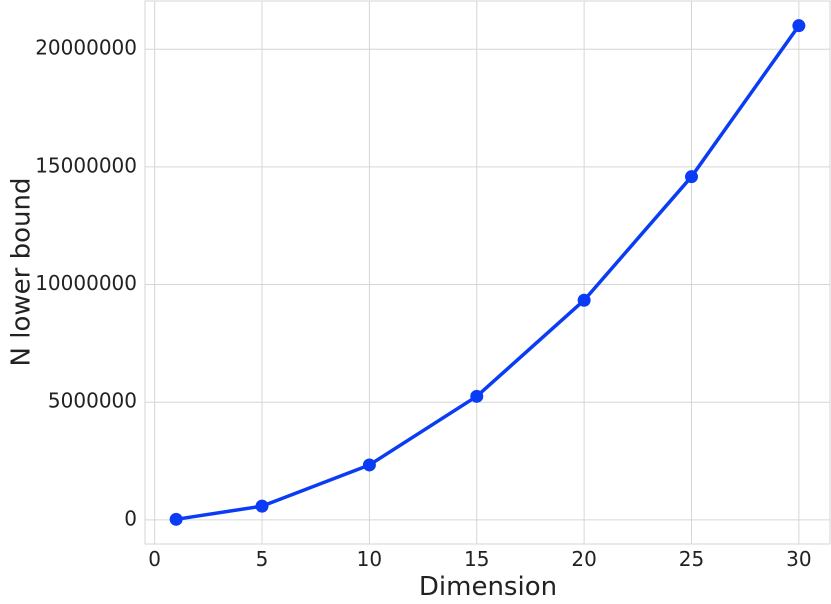  Describe the element at coordinates (22, 272) in the screenshot. I see `y-axis-label: N lower bound` at that location.